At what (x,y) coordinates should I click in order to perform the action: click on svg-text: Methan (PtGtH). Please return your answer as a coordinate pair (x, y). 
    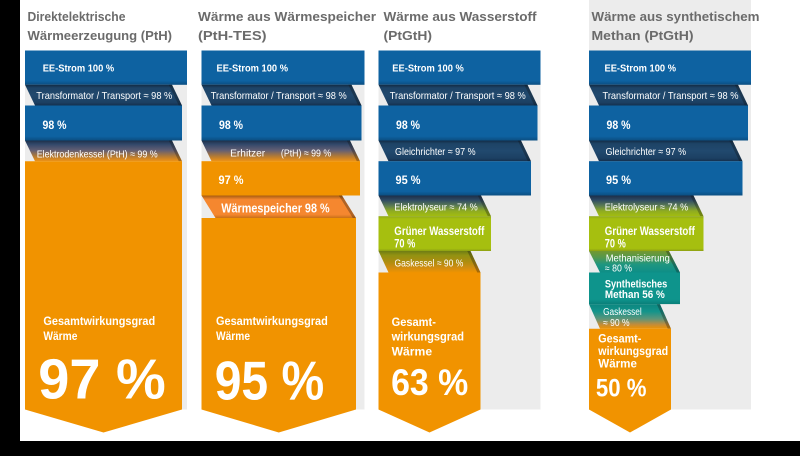
    Looking at the image, I should click on (643, 35).